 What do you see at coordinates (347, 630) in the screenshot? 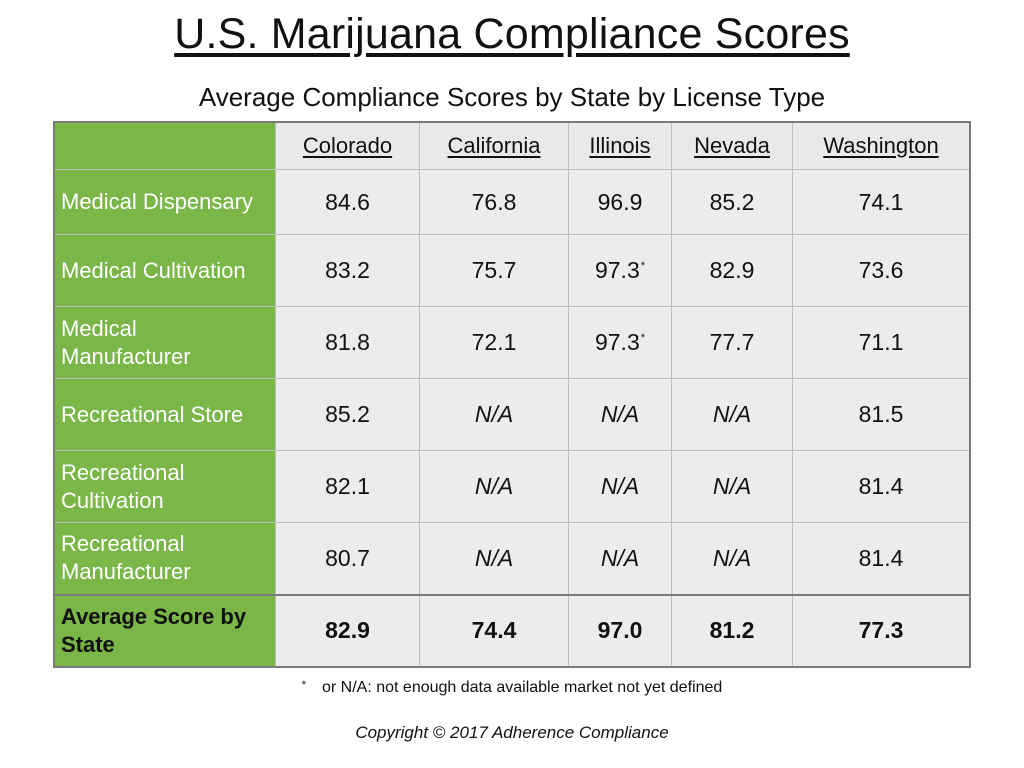
I see `average-cell: 82.9` at bounding box center [347, 630].